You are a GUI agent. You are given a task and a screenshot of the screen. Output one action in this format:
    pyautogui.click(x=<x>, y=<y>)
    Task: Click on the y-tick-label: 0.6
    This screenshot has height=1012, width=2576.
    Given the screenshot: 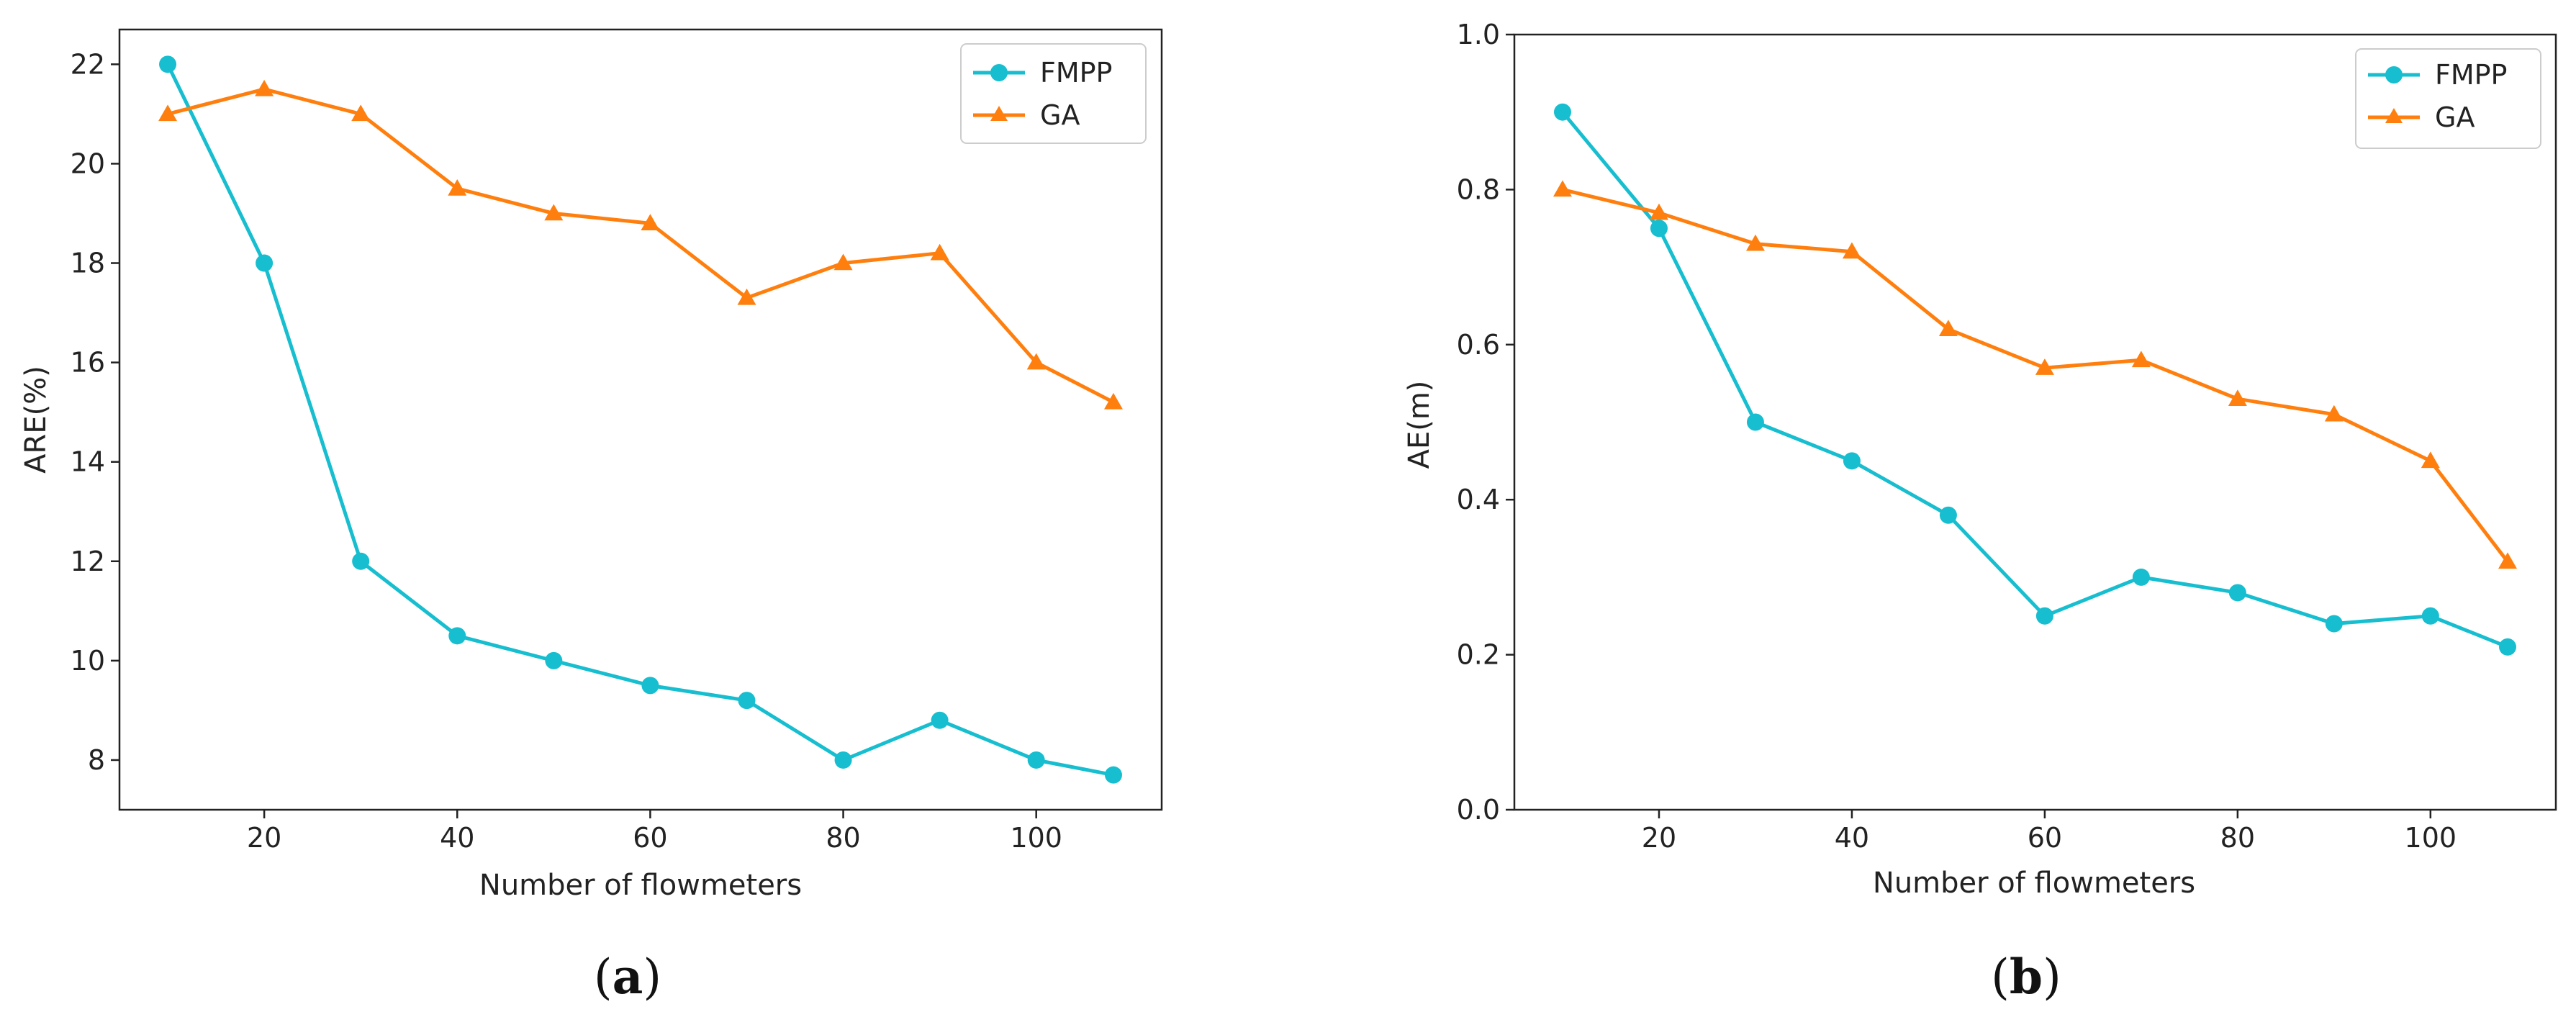 What is the action you would take?
    pyautogui.click(x=1479, y=345)
    